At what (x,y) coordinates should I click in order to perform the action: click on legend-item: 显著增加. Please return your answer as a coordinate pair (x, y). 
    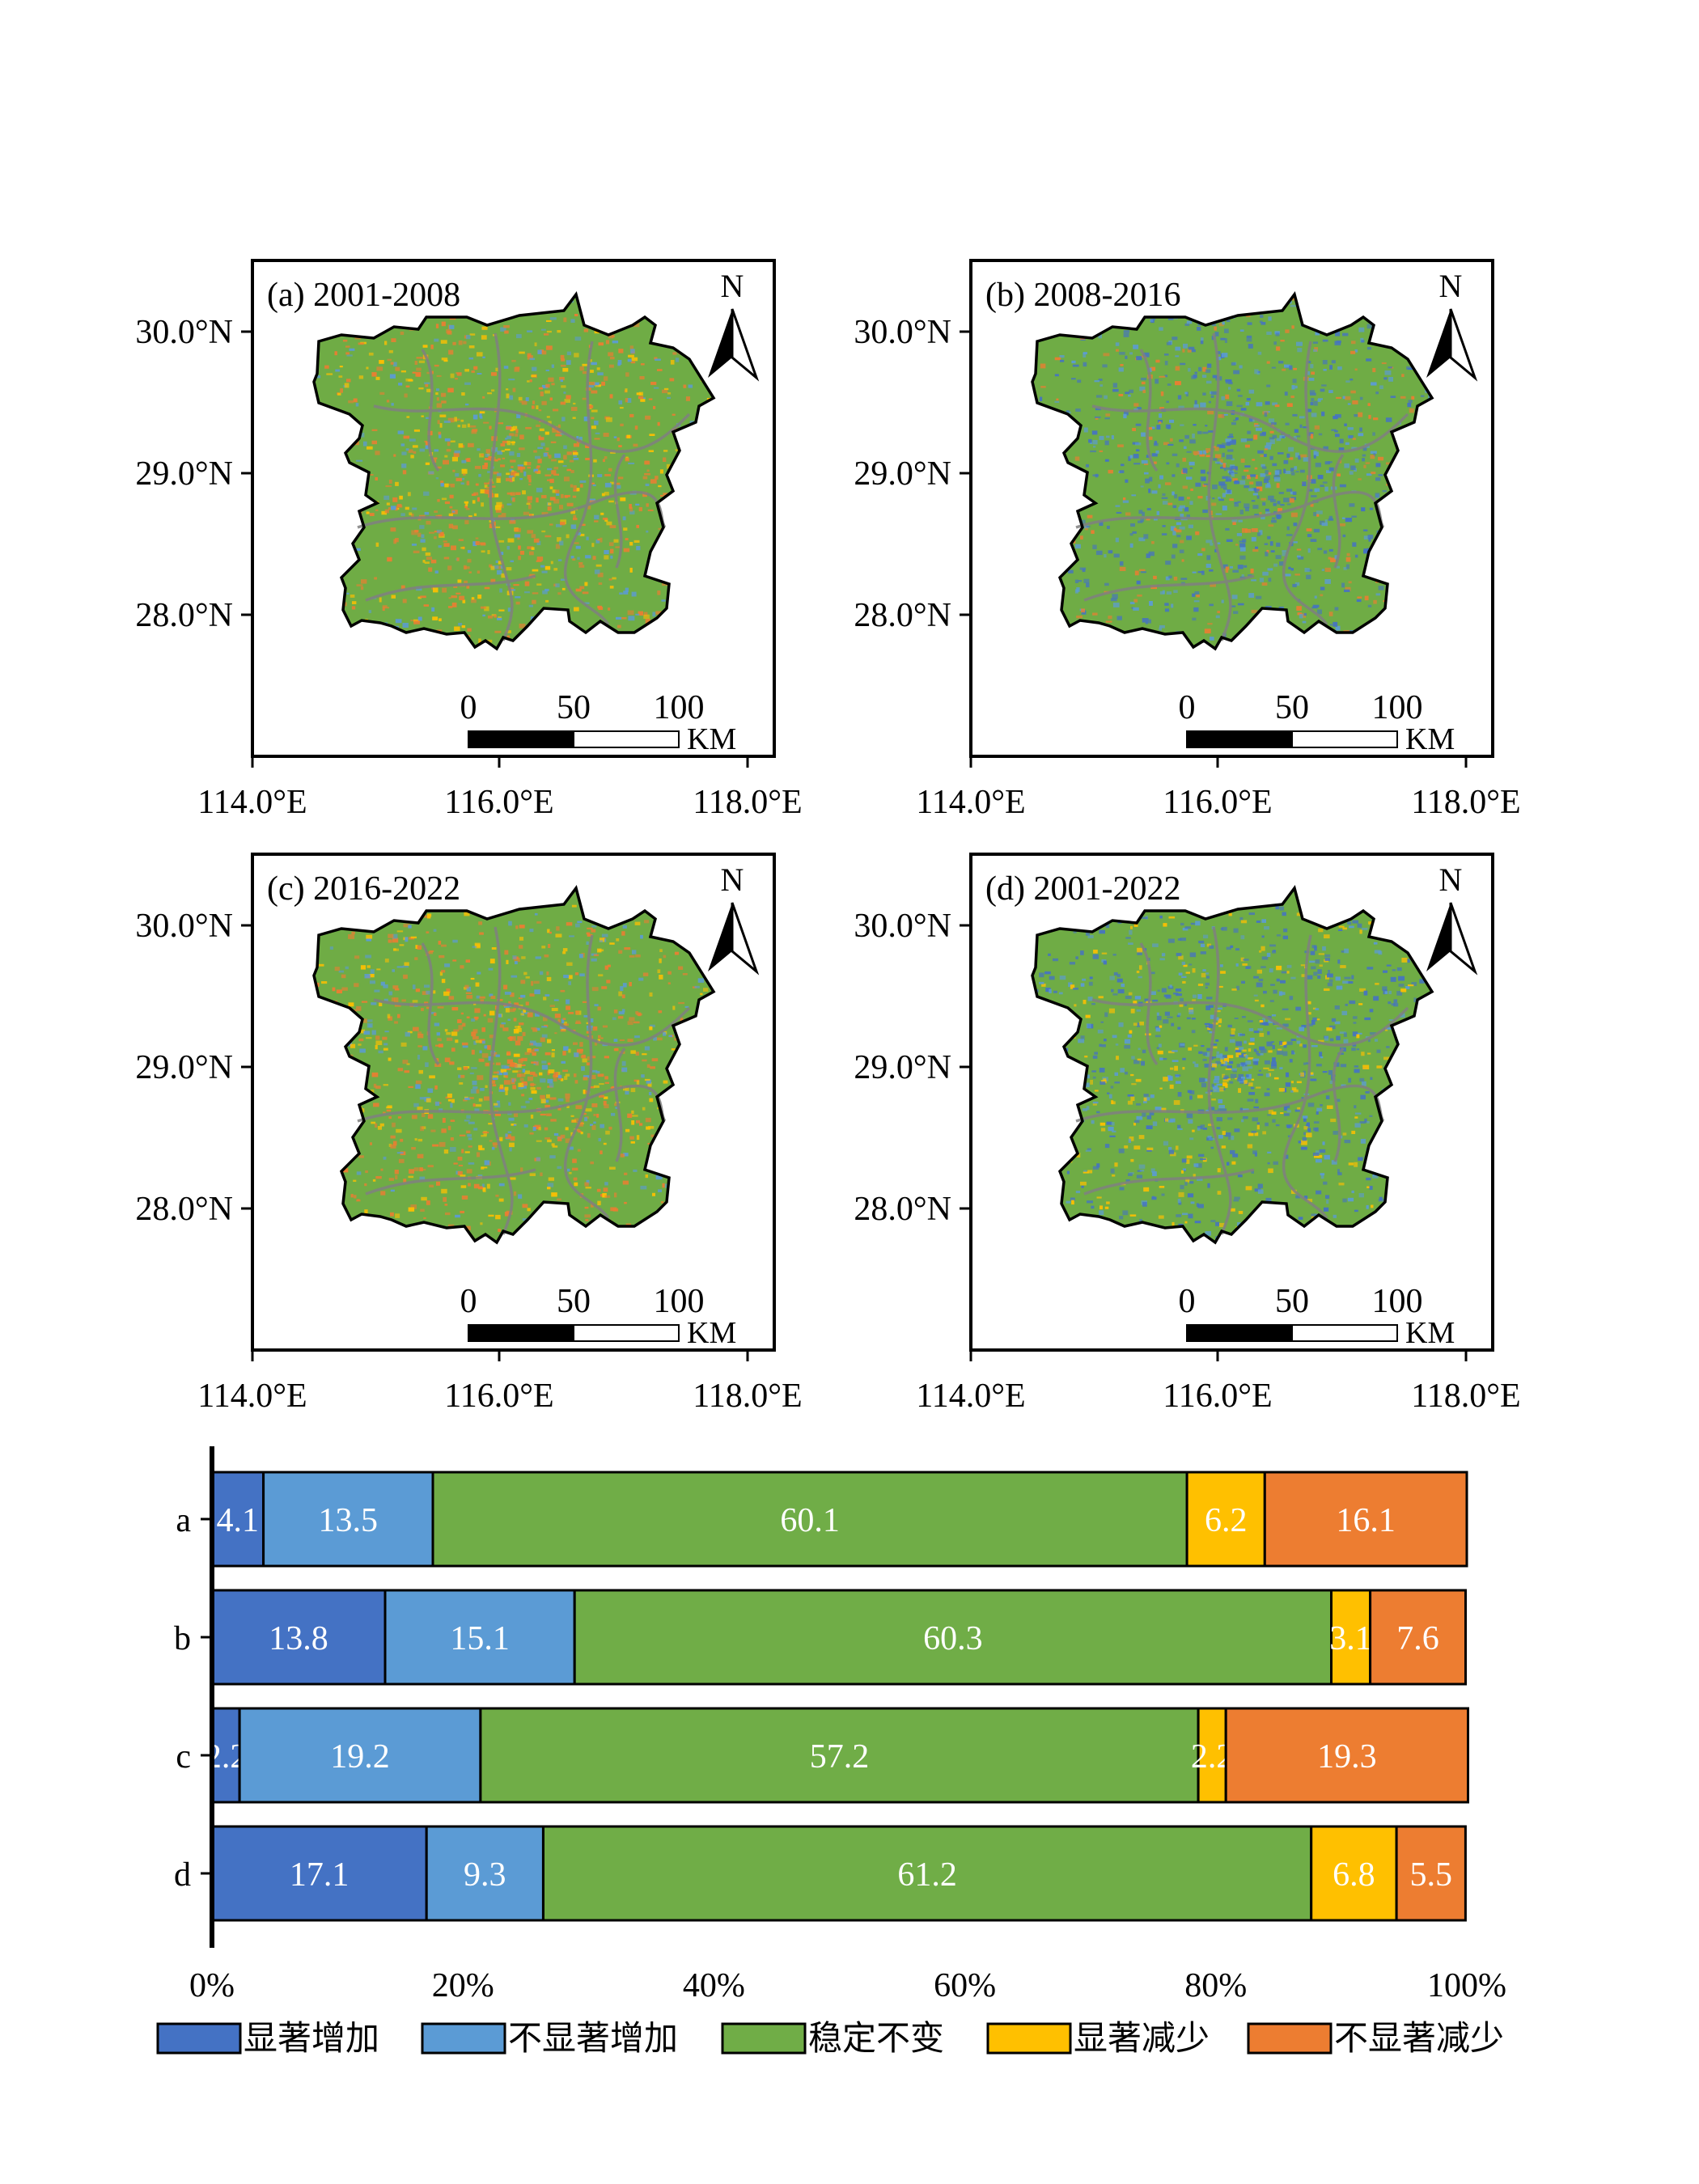
    Looking at the image, I should click on (267, 2038).